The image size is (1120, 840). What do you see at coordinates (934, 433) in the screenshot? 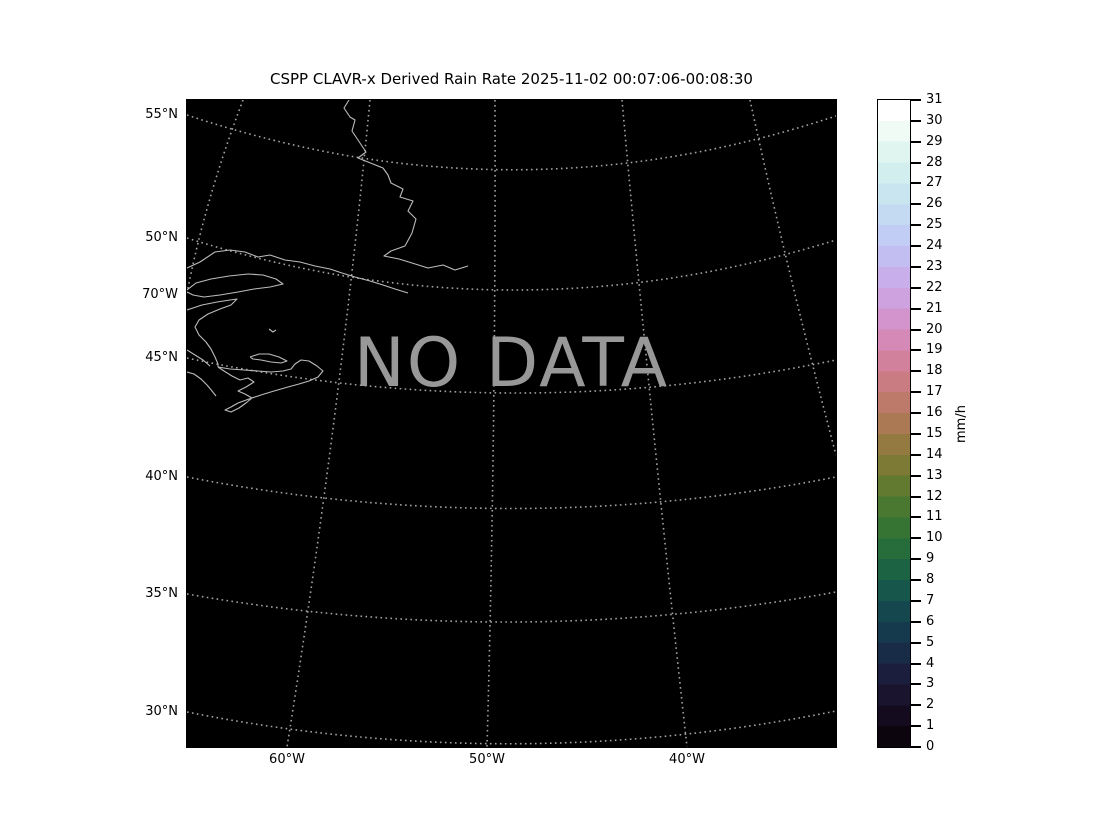
I see `colorbar-tick-label: 15` at bounding box center [934, 433].